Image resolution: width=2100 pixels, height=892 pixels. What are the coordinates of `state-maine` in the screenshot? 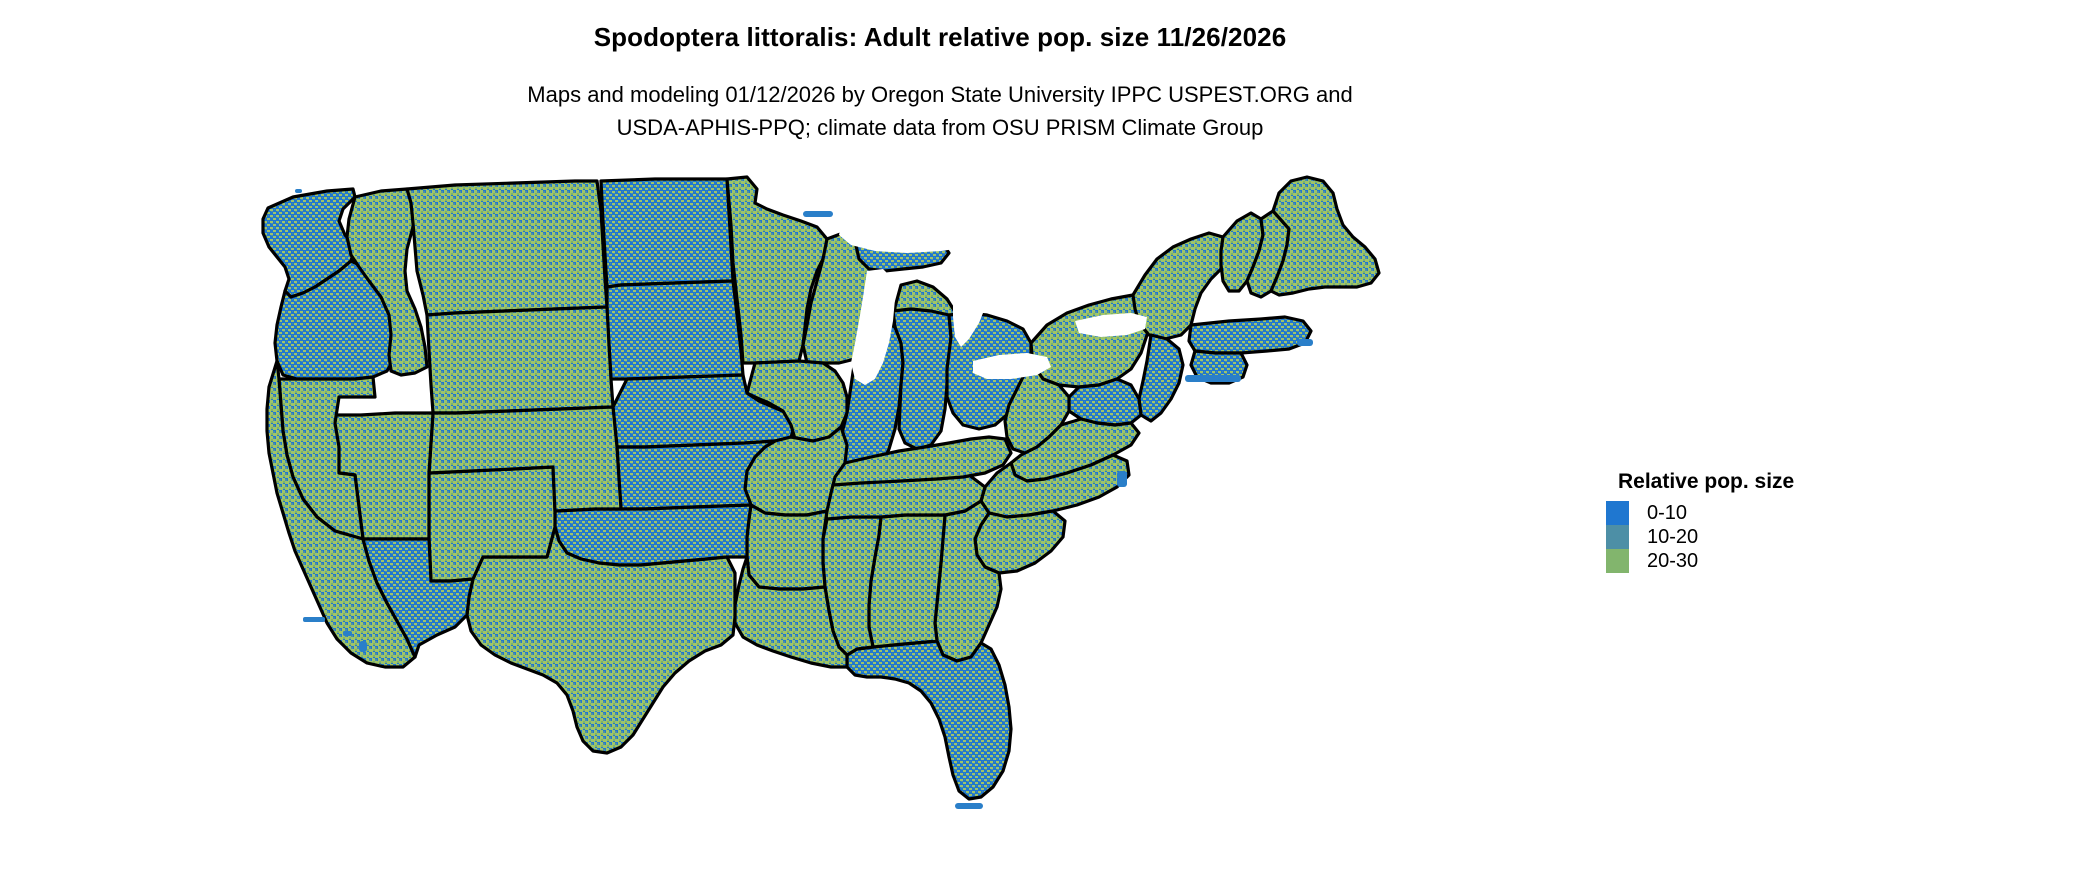 It's located at (1325, 236).